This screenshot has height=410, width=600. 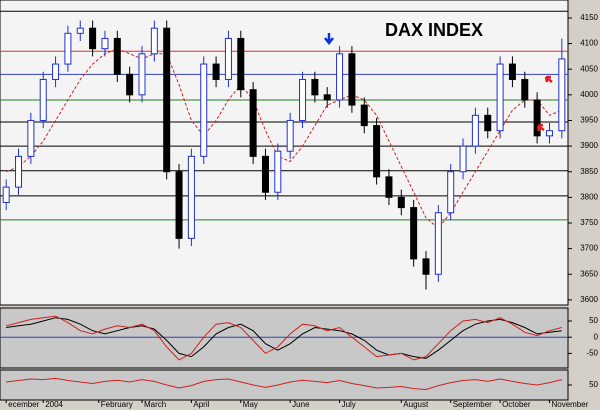 What do you see at coordinates (589, 94) in the screenshot?
I see `y-tick-label: 4000` at bounding box center [589, 94].